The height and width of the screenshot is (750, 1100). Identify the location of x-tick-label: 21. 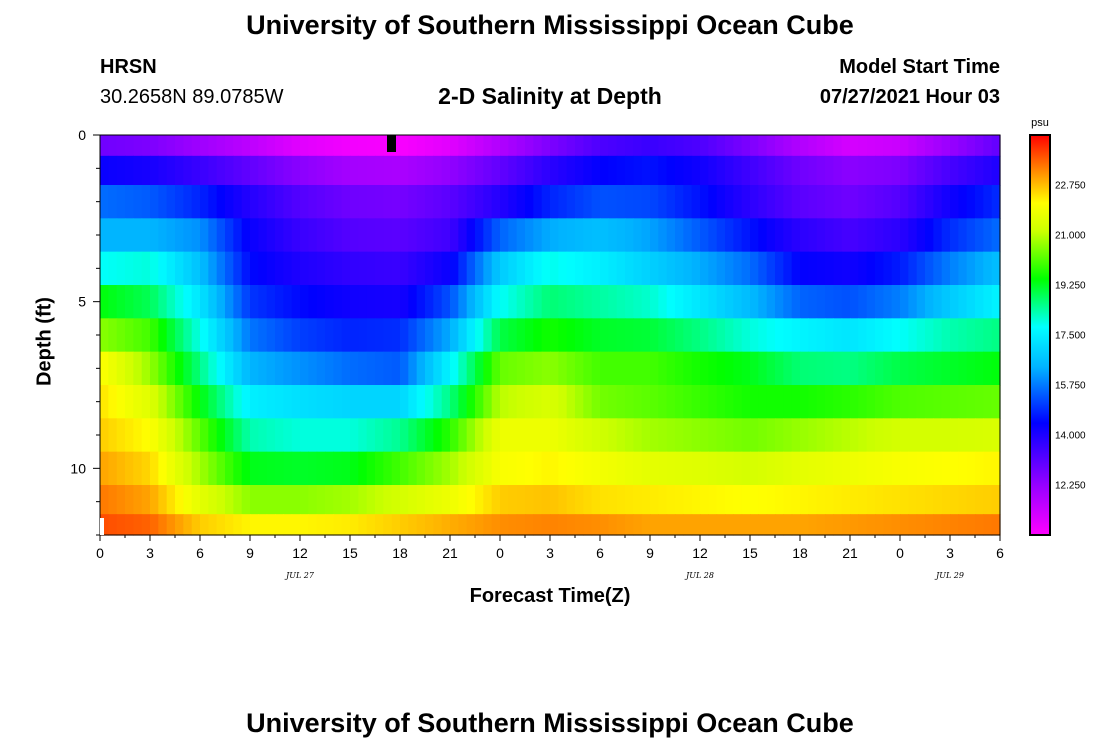
(850, 553).